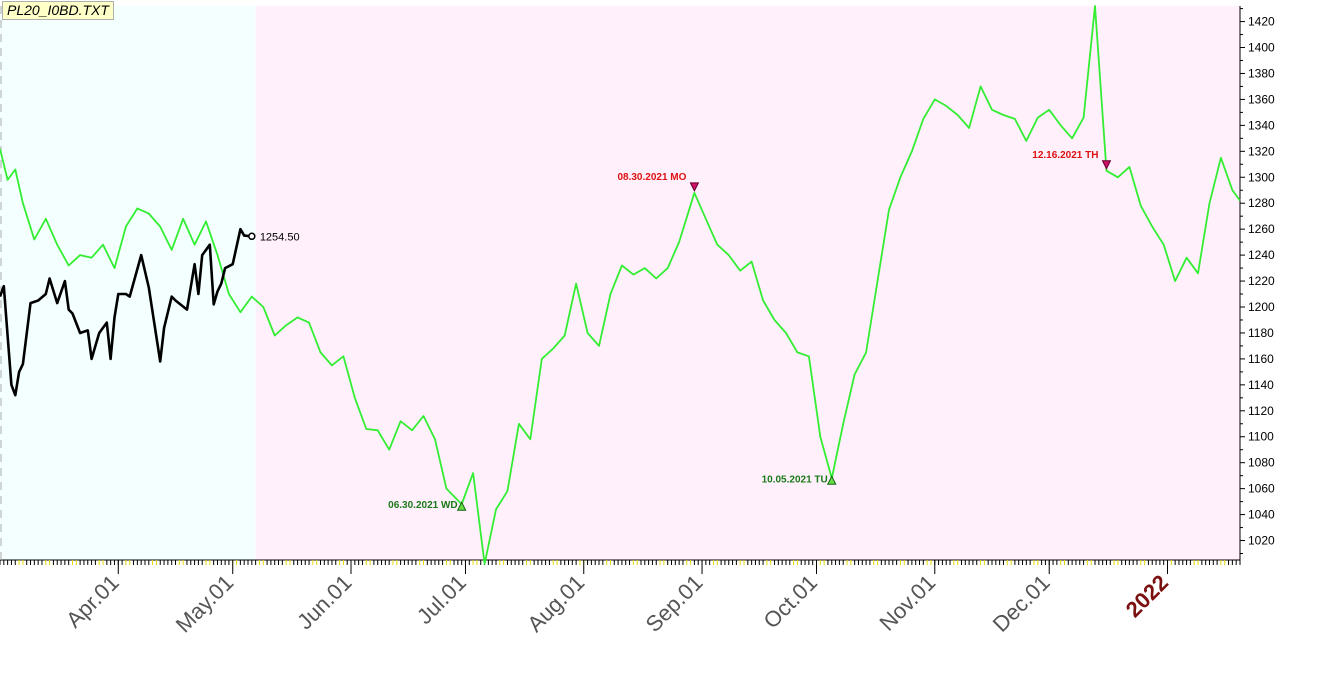  What do you see at coordinates (1261, 281) in the screenshot?
I see `y-tick-label: 1220` at bounding box center [1261, 281].